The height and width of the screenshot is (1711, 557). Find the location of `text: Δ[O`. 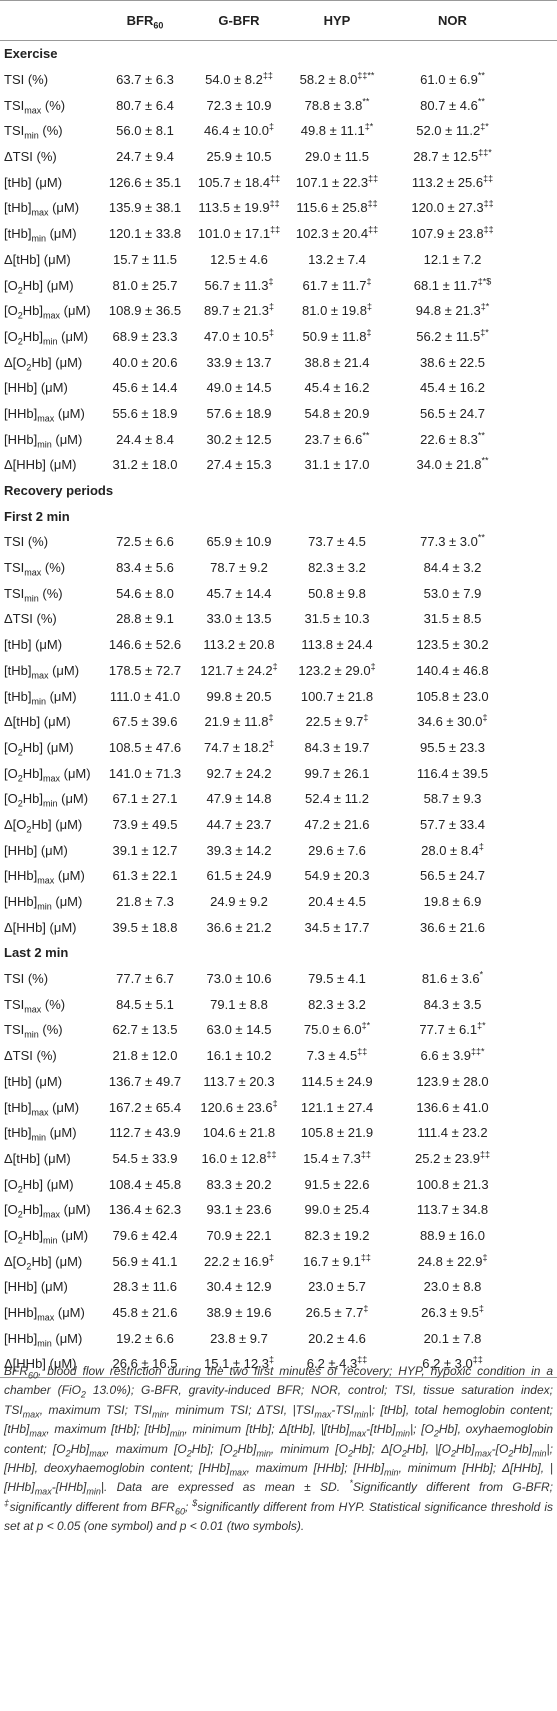

text: Δ[O is located at coordinates (15, 362).